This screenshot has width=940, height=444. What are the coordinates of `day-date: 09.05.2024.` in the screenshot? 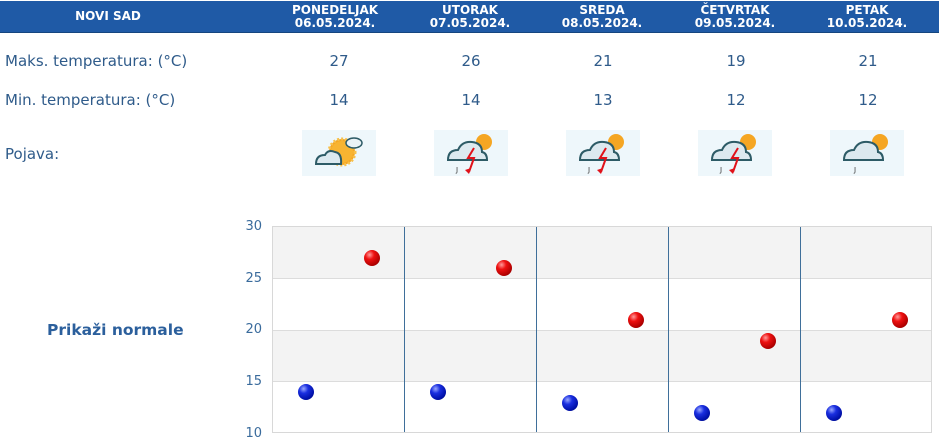 It's located at (735, 23).